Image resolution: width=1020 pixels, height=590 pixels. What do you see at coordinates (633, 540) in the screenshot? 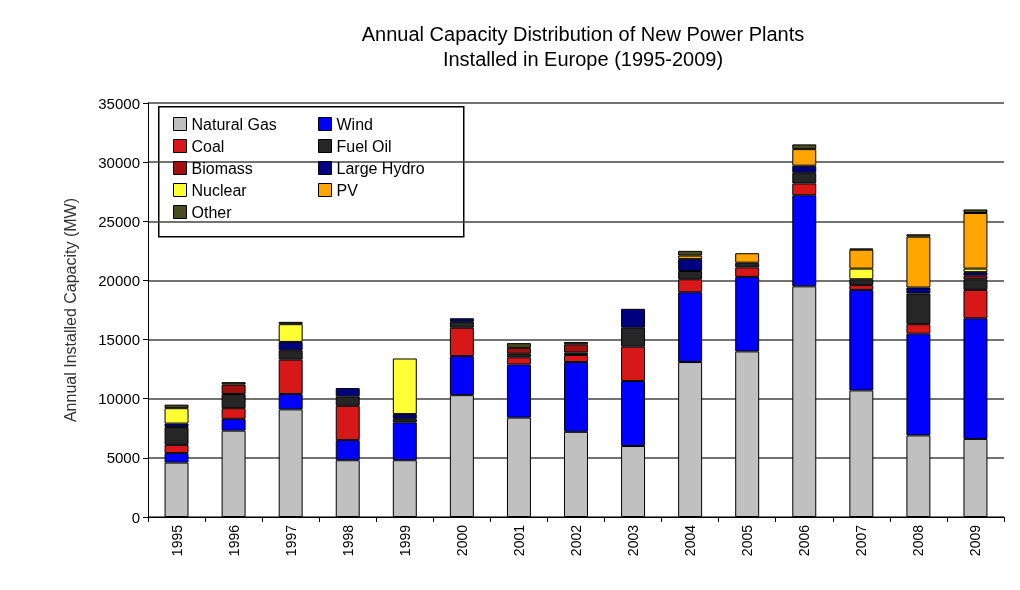
I see `x-tick-label: 2003` at bounding box center [633, 540].